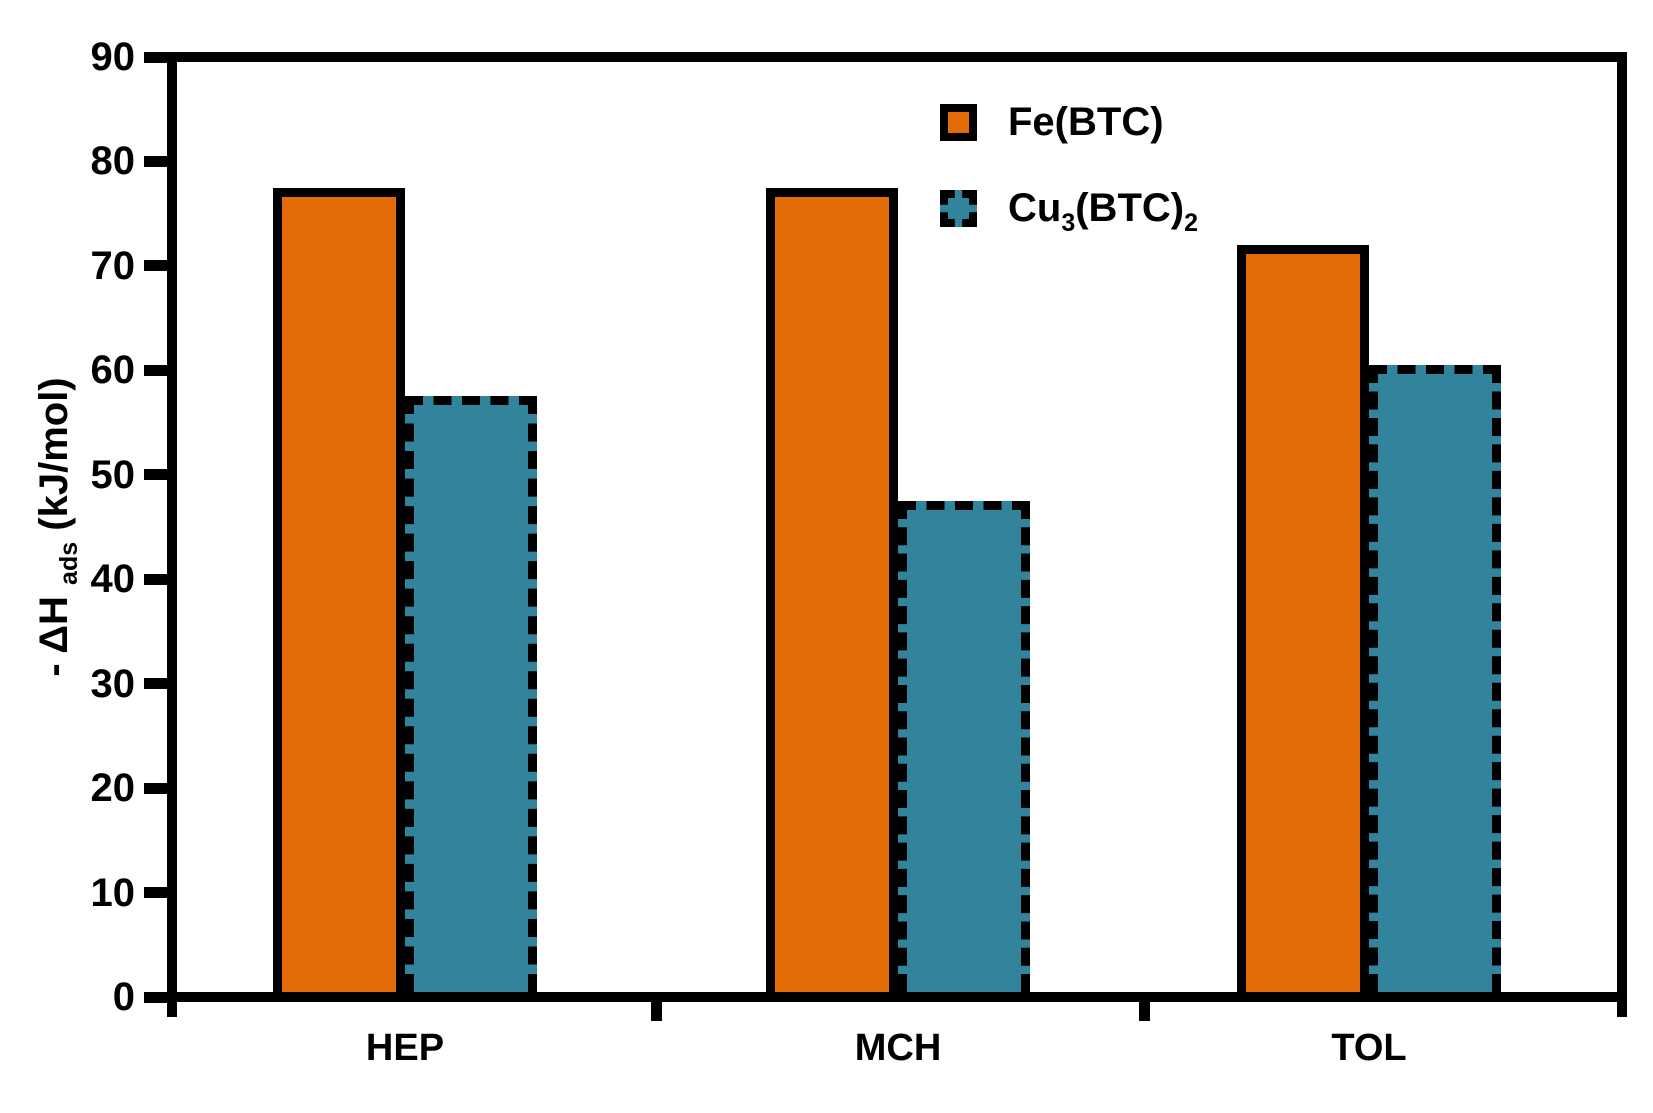 The height and width of the screenshot is (1113, 1653). Describe the element at coordinates (1068, 223) in the screenshot. I see `legend-label-subscript: 3` at that location.